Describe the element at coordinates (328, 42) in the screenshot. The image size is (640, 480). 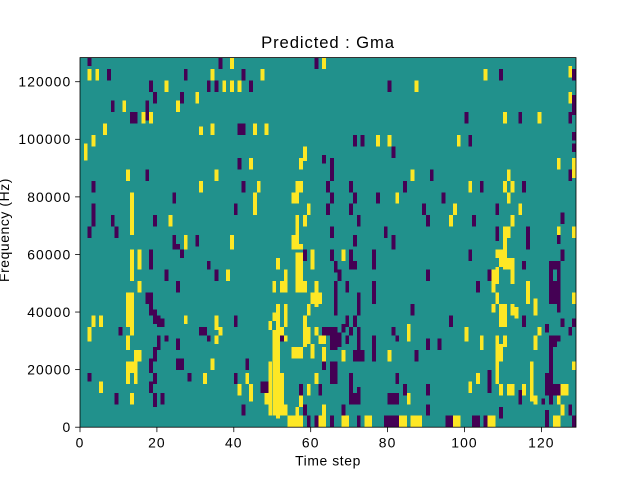
I see `svg-text: Predicted : Gma` at that location.